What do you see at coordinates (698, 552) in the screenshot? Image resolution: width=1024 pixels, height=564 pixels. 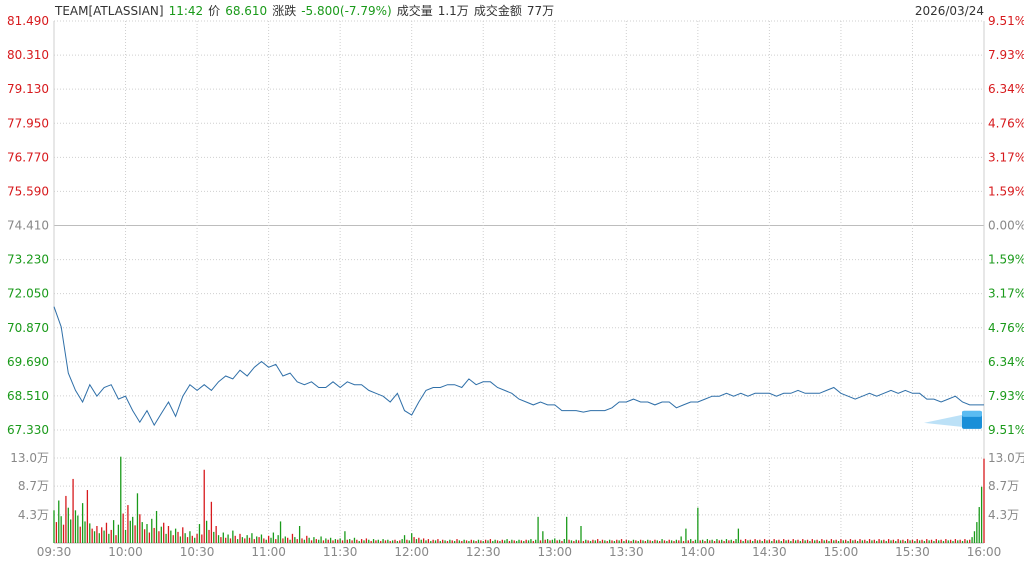 I see `time-tick-label: 14:00` at bounding box center [698, 552].